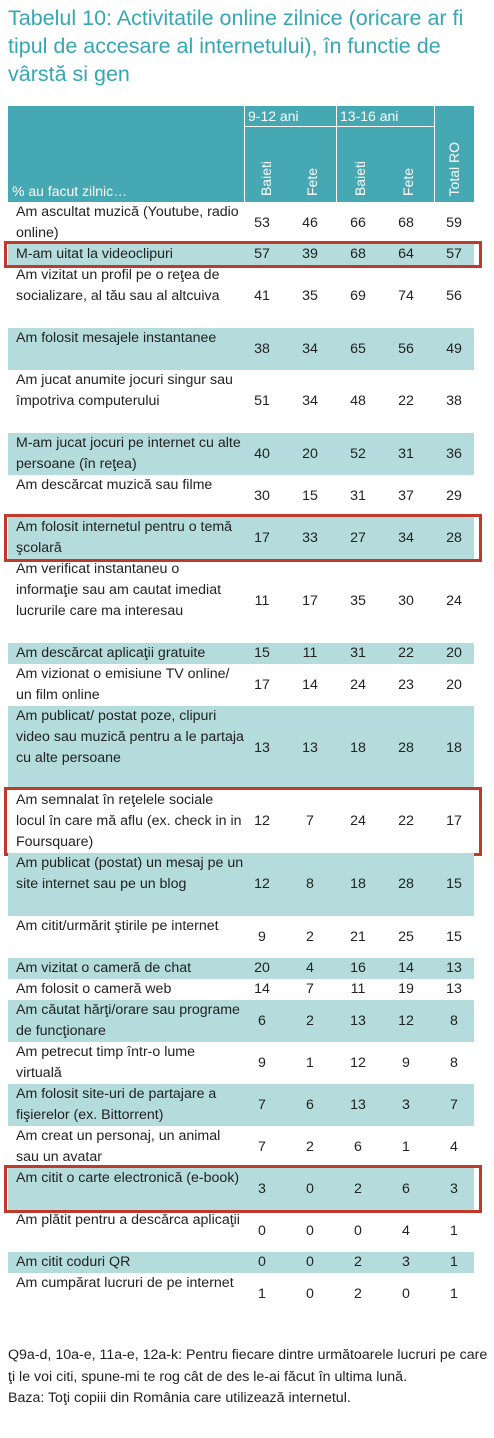 Image resolution: width=494 pixels, height=1438 pixels. Describe the element at coordinates (360, 178) in the screenshot. I see `col-header-baieti-13-16: Baieti` at that location.